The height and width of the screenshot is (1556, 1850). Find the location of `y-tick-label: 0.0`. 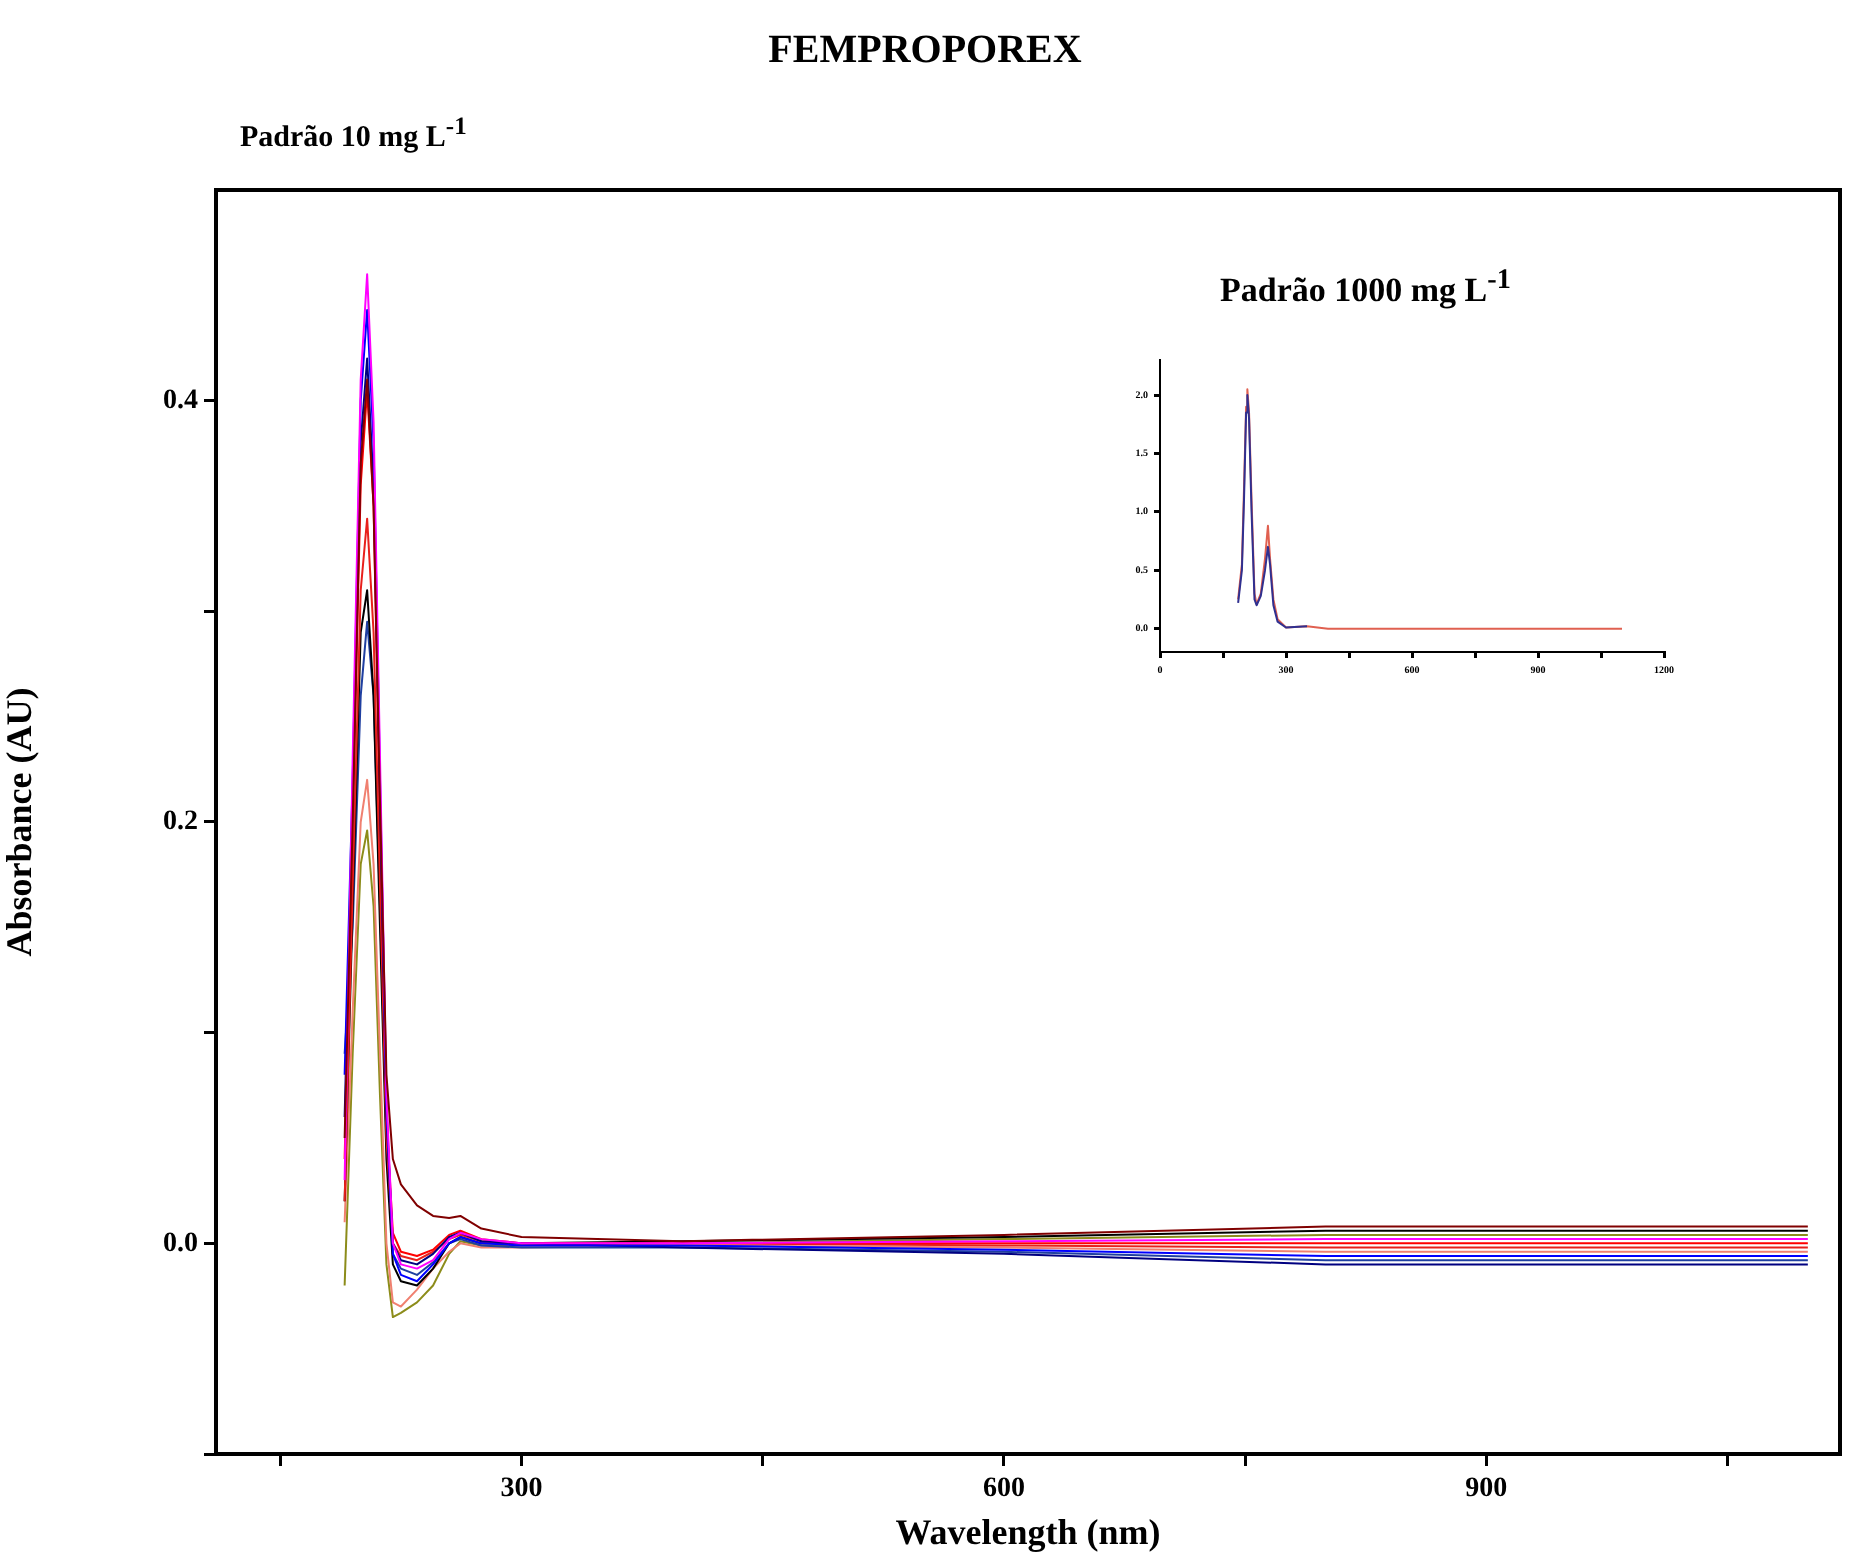

y-tick-label: 0.0 is located at coordinates (180, 1243).